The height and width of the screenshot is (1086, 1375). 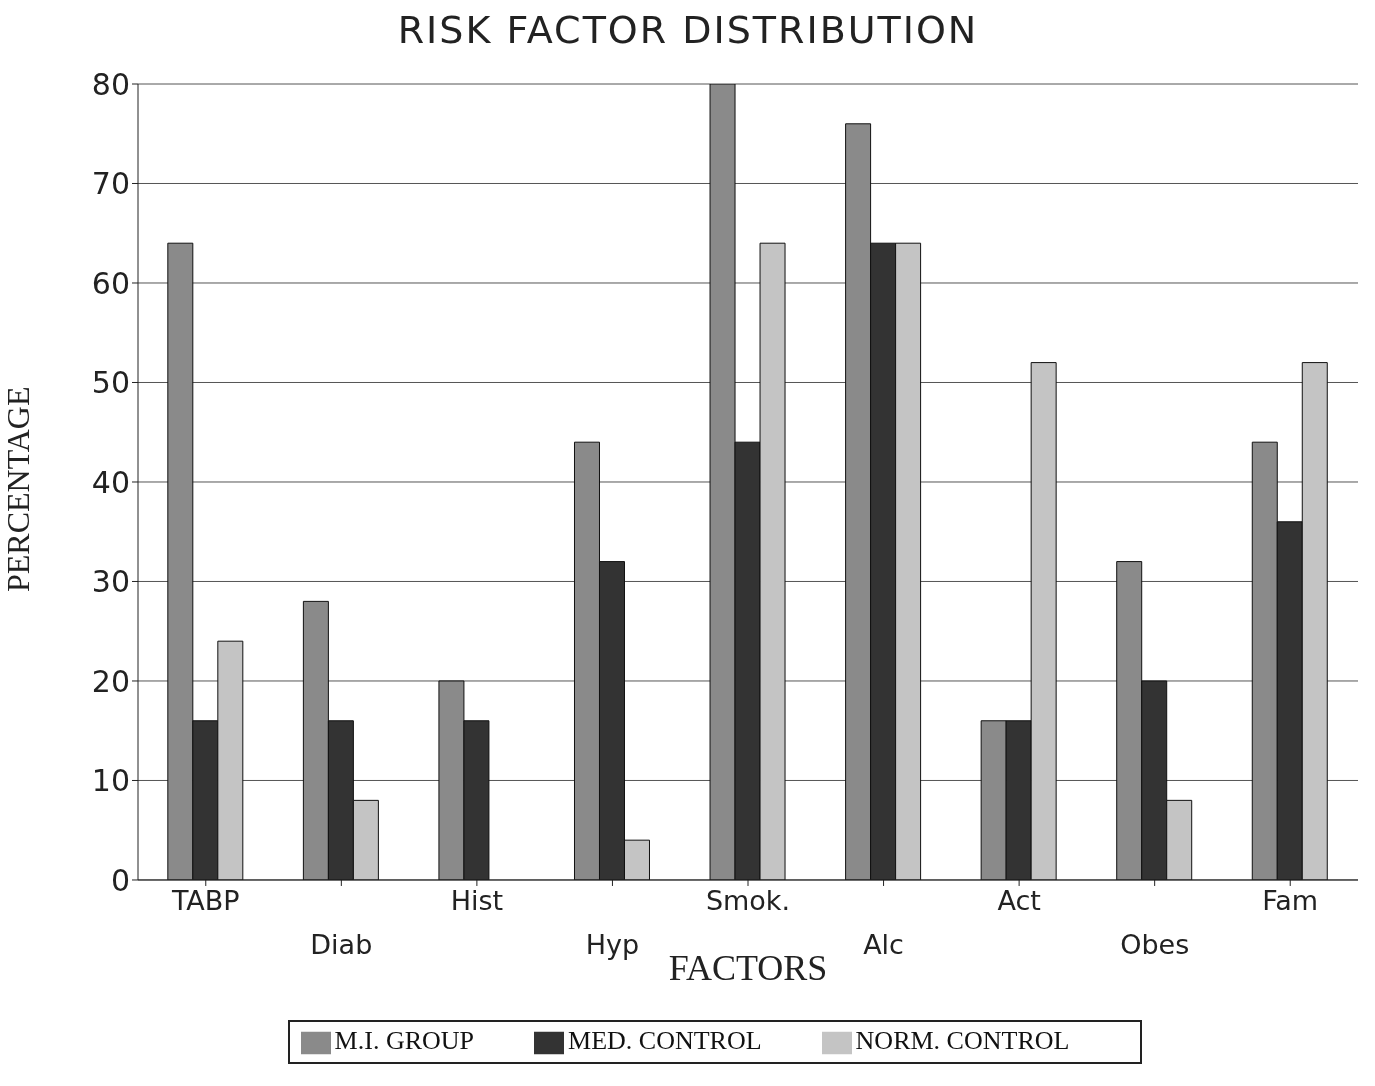 I want to click on x-tick-label: Hist, so click(x=477, y=900).